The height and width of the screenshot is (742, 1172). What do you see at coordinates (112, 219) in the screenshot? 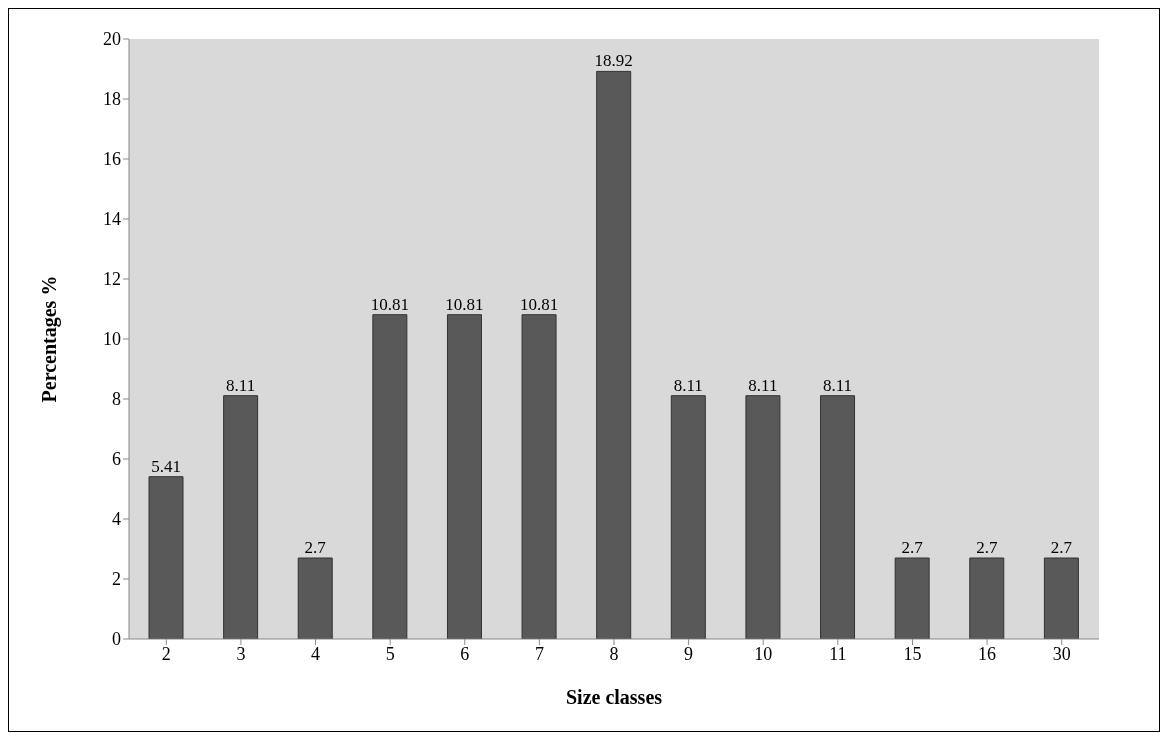
I see `y-tick-label: 14` at bounding box center [112, 219].